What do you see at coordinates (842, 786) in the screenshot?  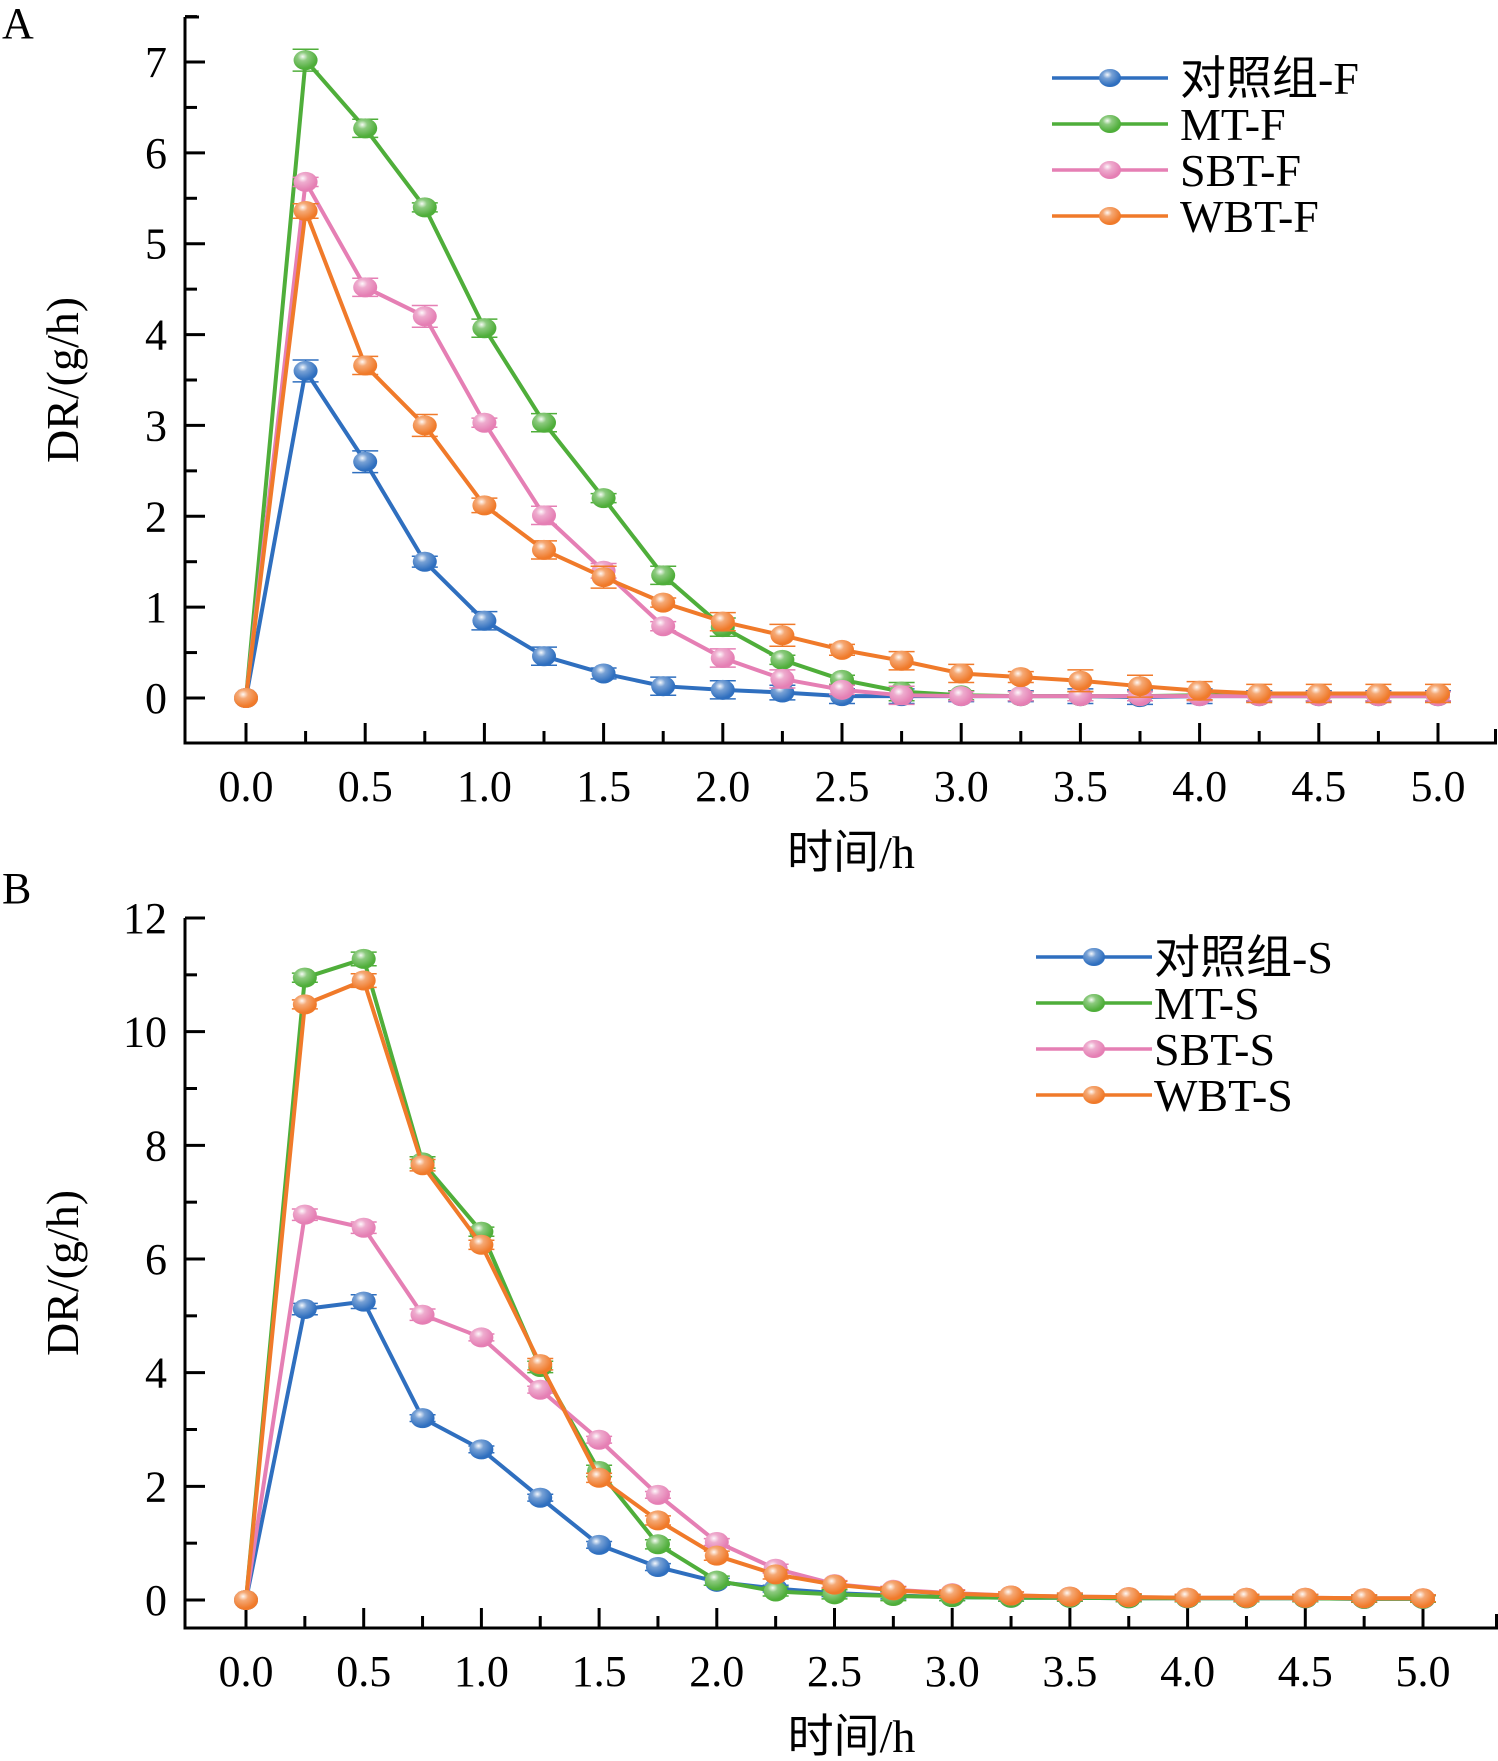 I see `x-tick-label: 2.5` at bounding box center [842, 786].